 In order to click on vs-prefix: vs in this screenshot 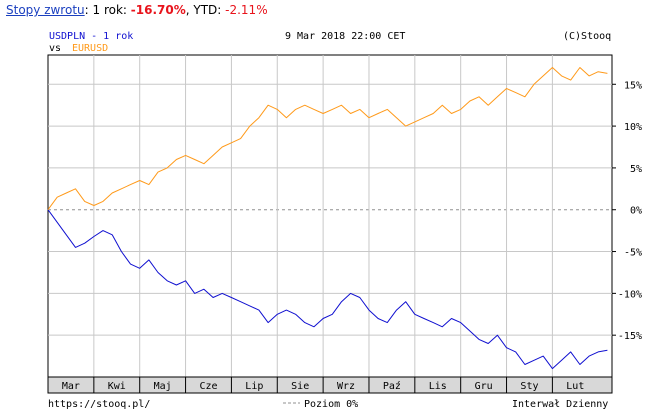, I will do `click(55, 48)`.